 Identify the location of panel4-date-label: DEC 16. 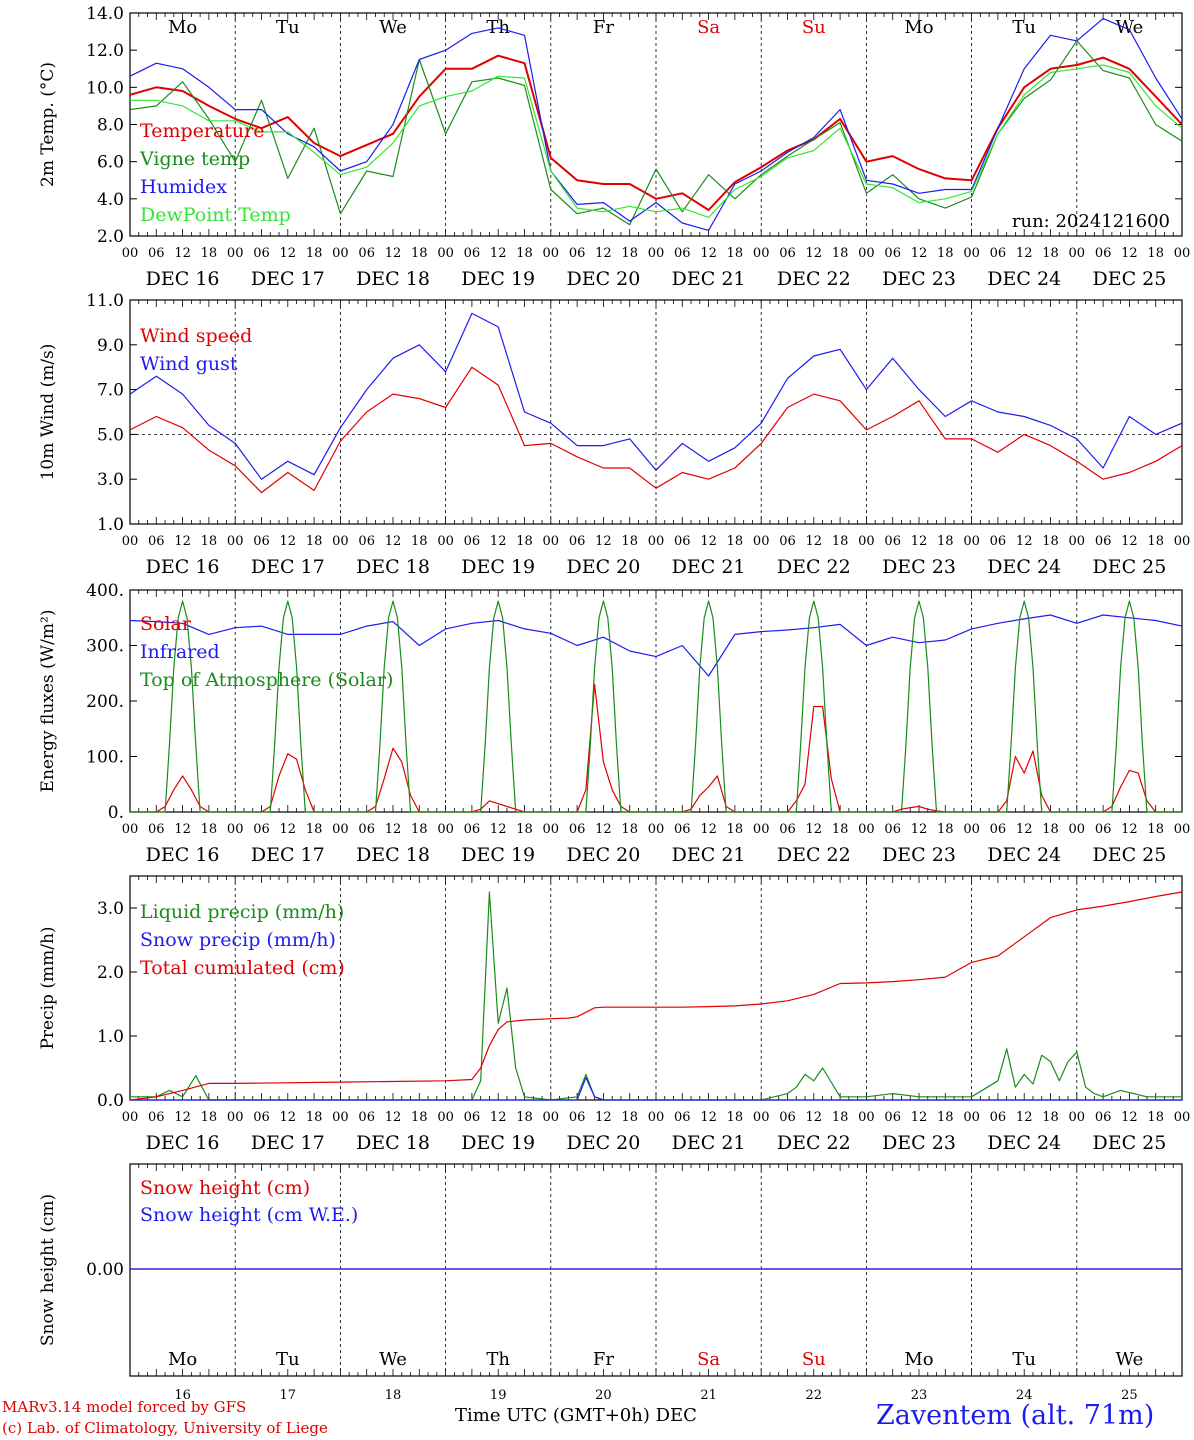
(183, 1143).